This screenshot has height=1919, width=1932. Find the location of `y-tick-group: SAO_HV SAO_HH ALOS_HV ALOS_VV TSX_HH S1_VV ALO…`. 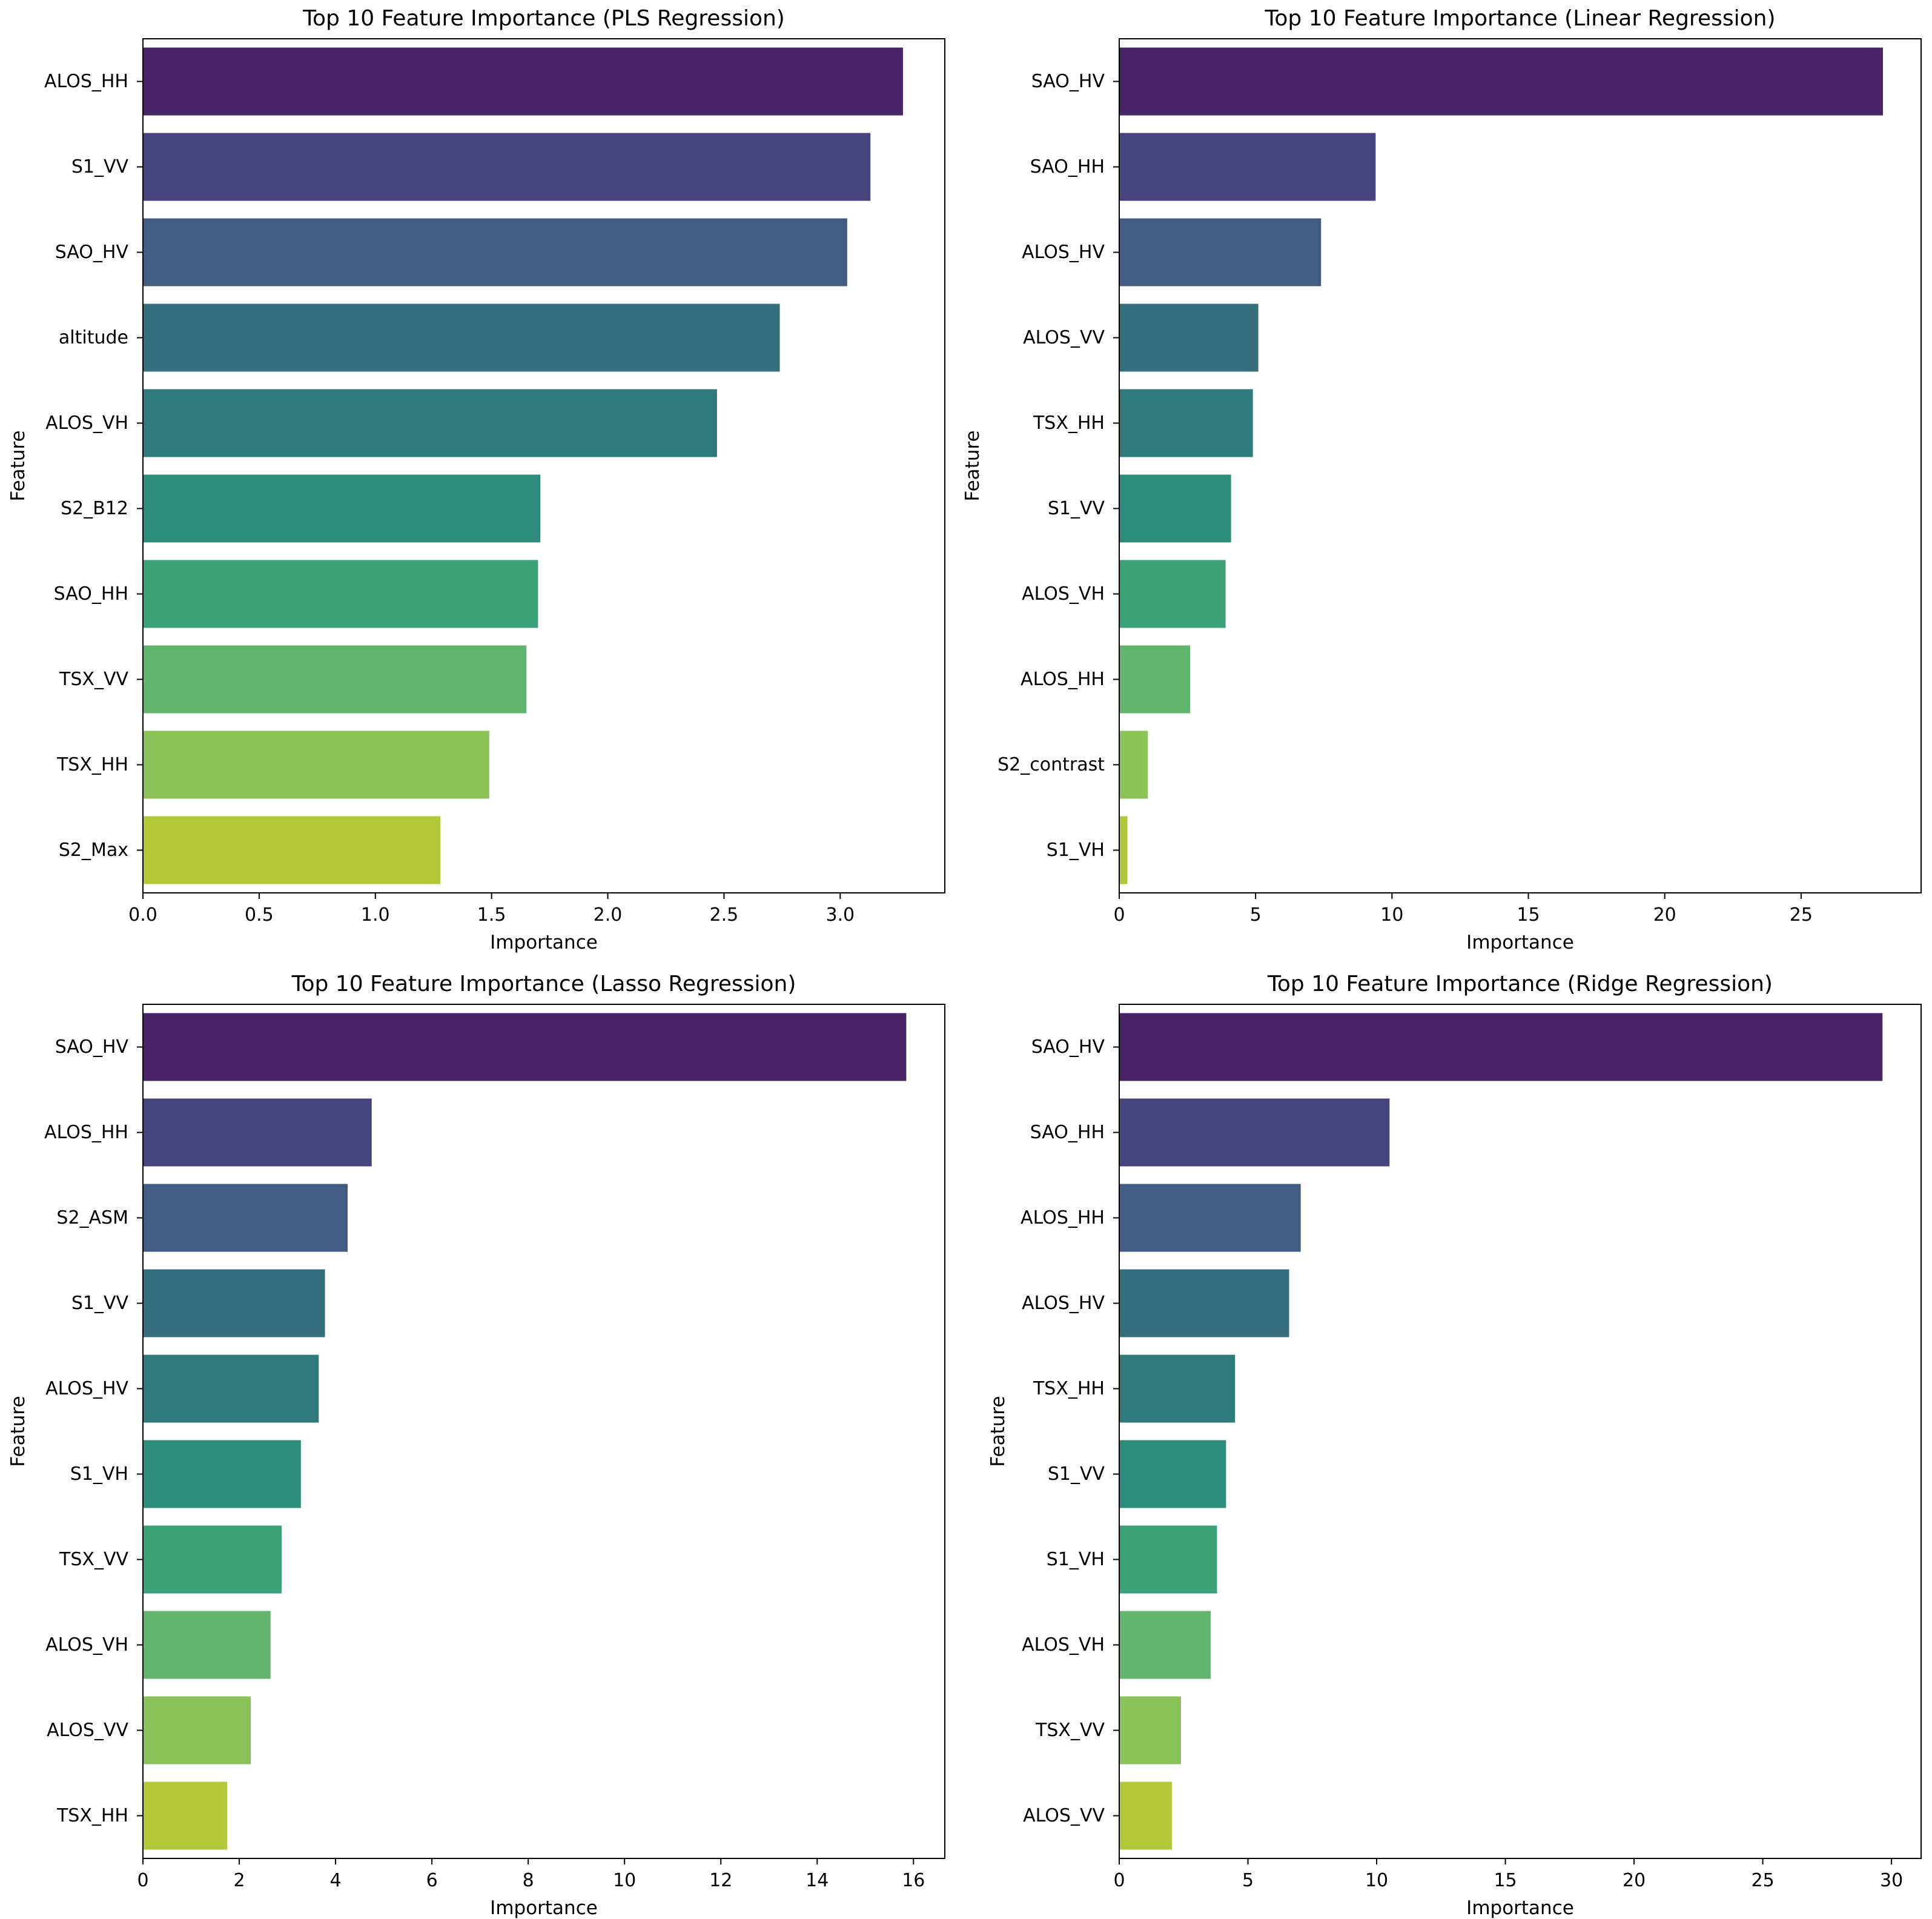

y-tick-group: SAO_HV SAO_HH ALOS_HV ALOS_VV TSX_HH S1_VV ALO… is located at coordinates (1058, 466).